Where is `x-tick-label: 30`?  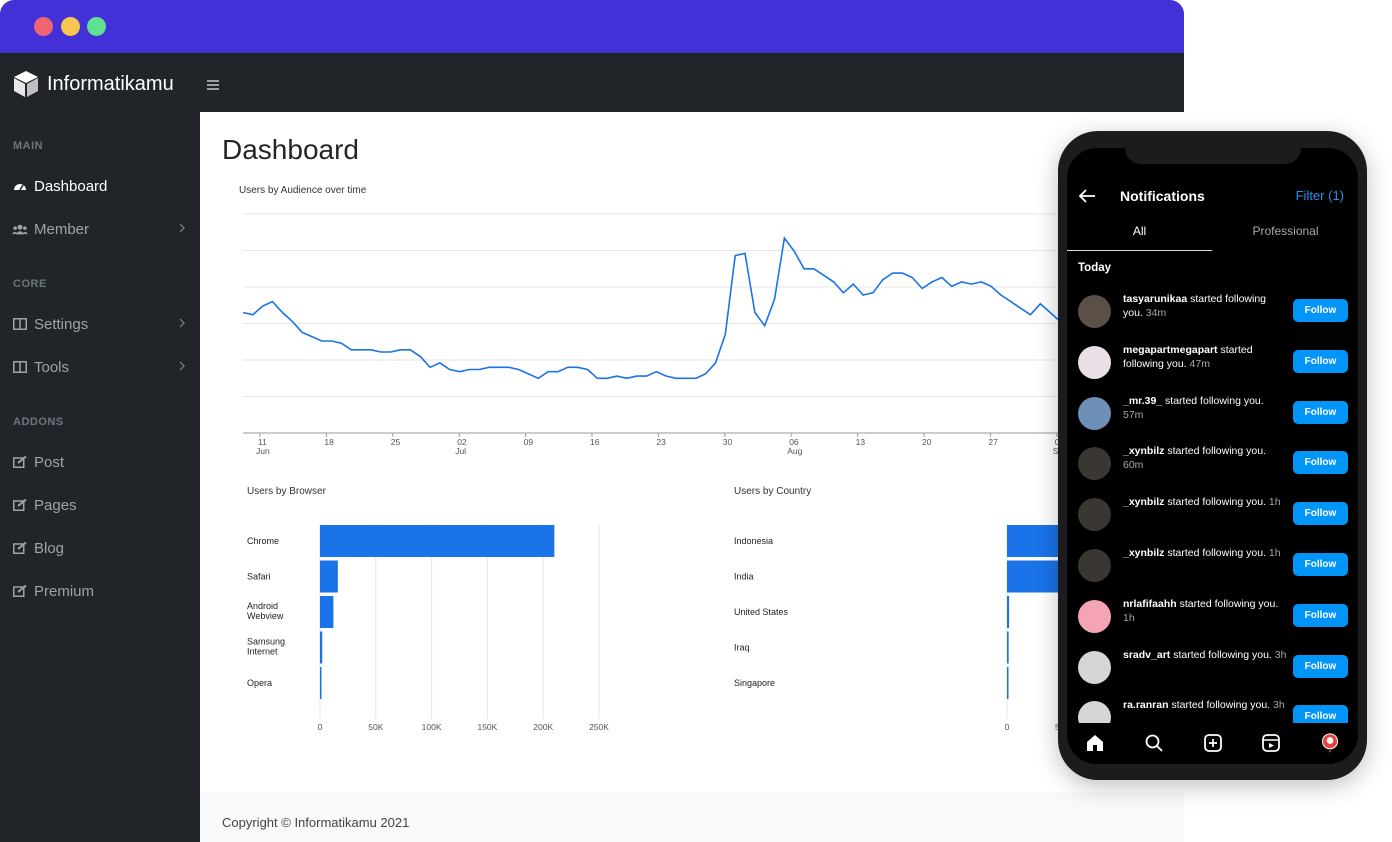
x-tick-label: 30 is located at coordinates (728, 442).